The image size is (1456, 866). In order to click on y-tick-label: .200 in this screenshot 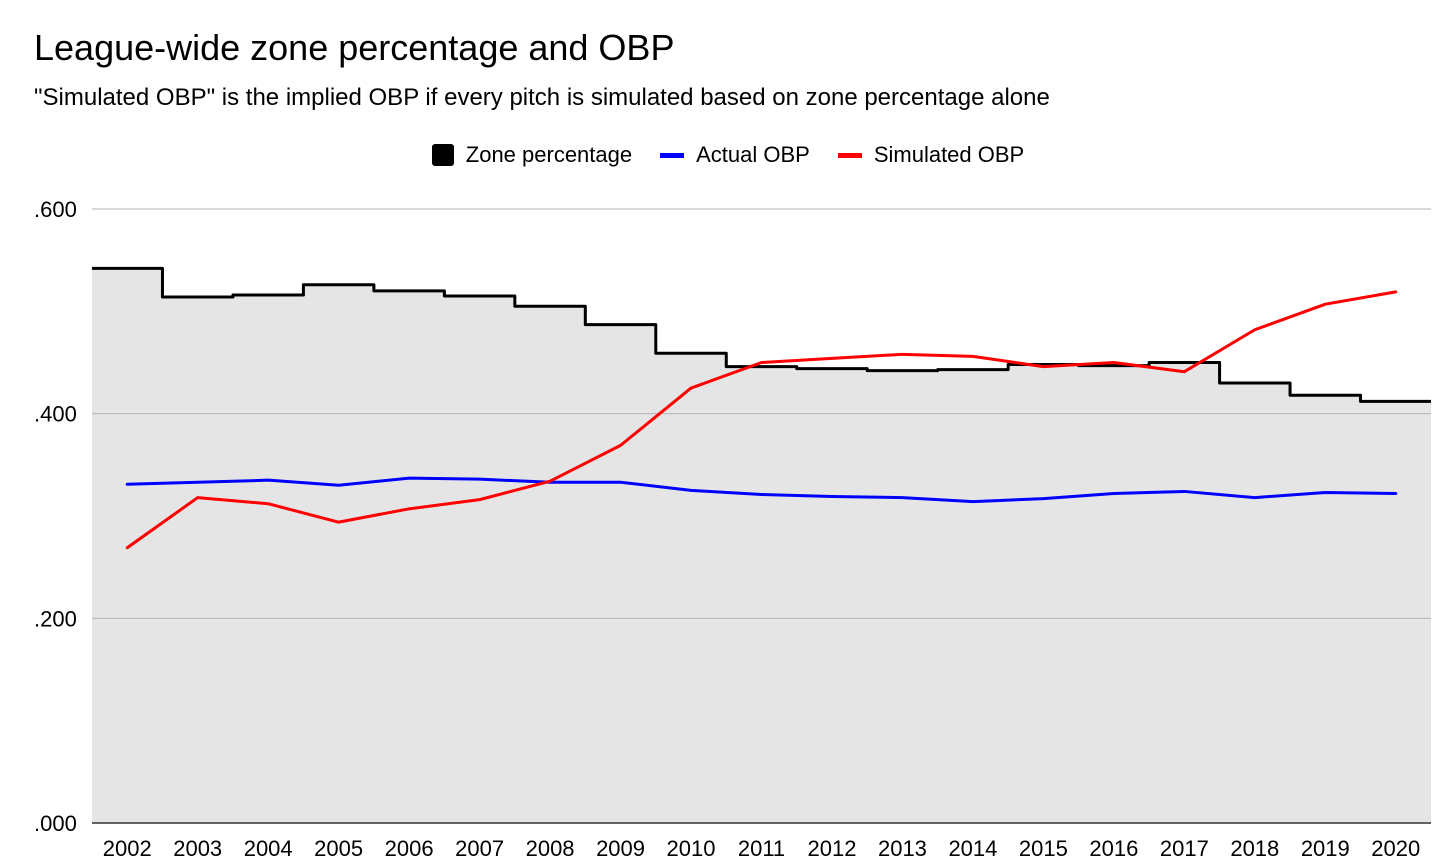, I will do `click(55, 618)`.